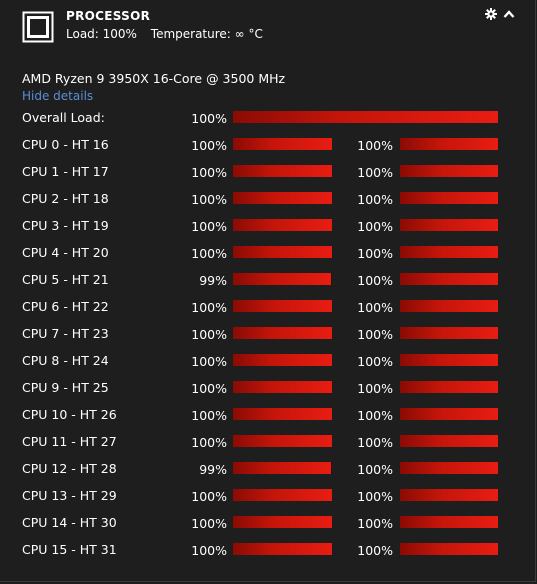 The image size is (537, 584). I want to click on overall-load-row: Overall Load: 100%, so click(268, 118).